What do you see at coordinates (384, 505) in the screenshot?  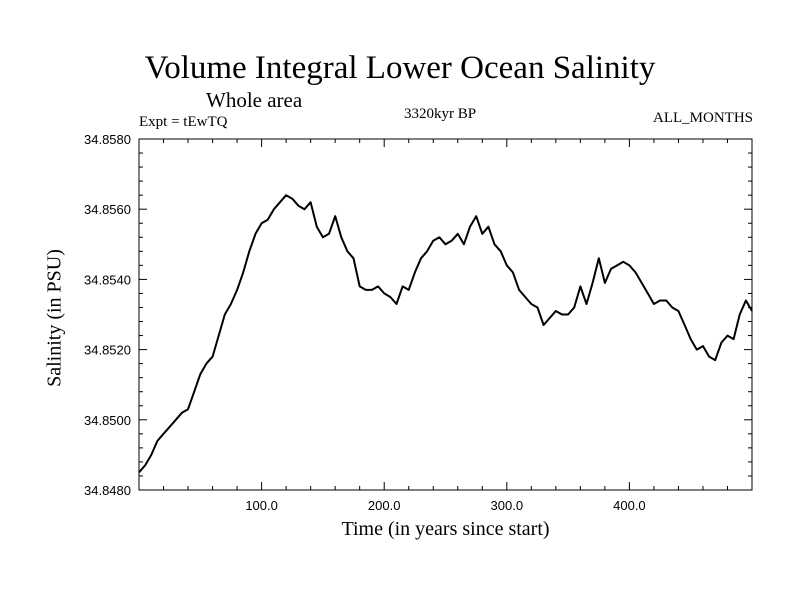 I see `x-tick-label: 200.0` at bounding box center [384, 505].